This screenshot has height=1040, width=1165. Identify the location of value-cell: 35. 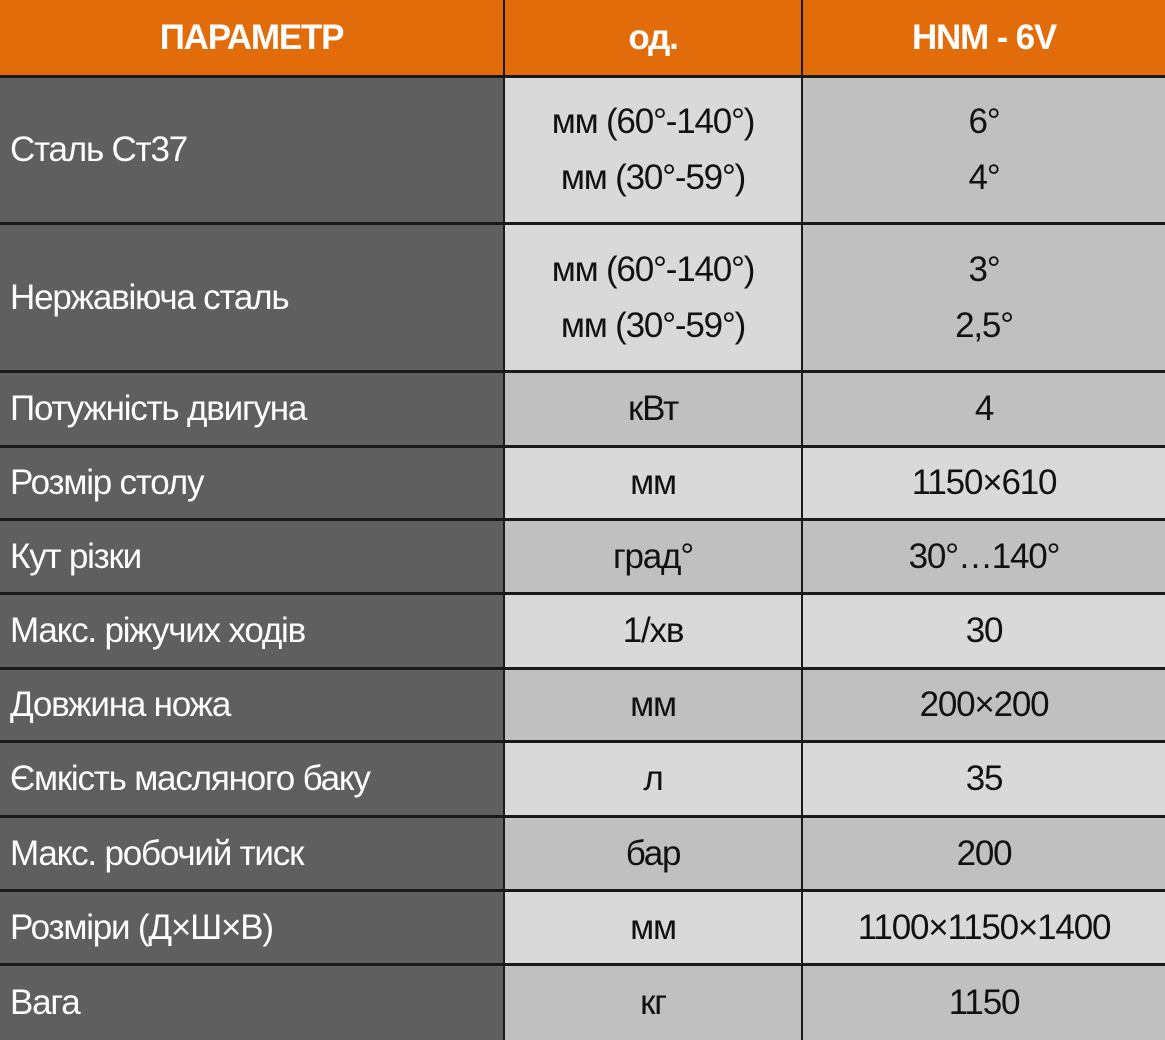
(984, 779).